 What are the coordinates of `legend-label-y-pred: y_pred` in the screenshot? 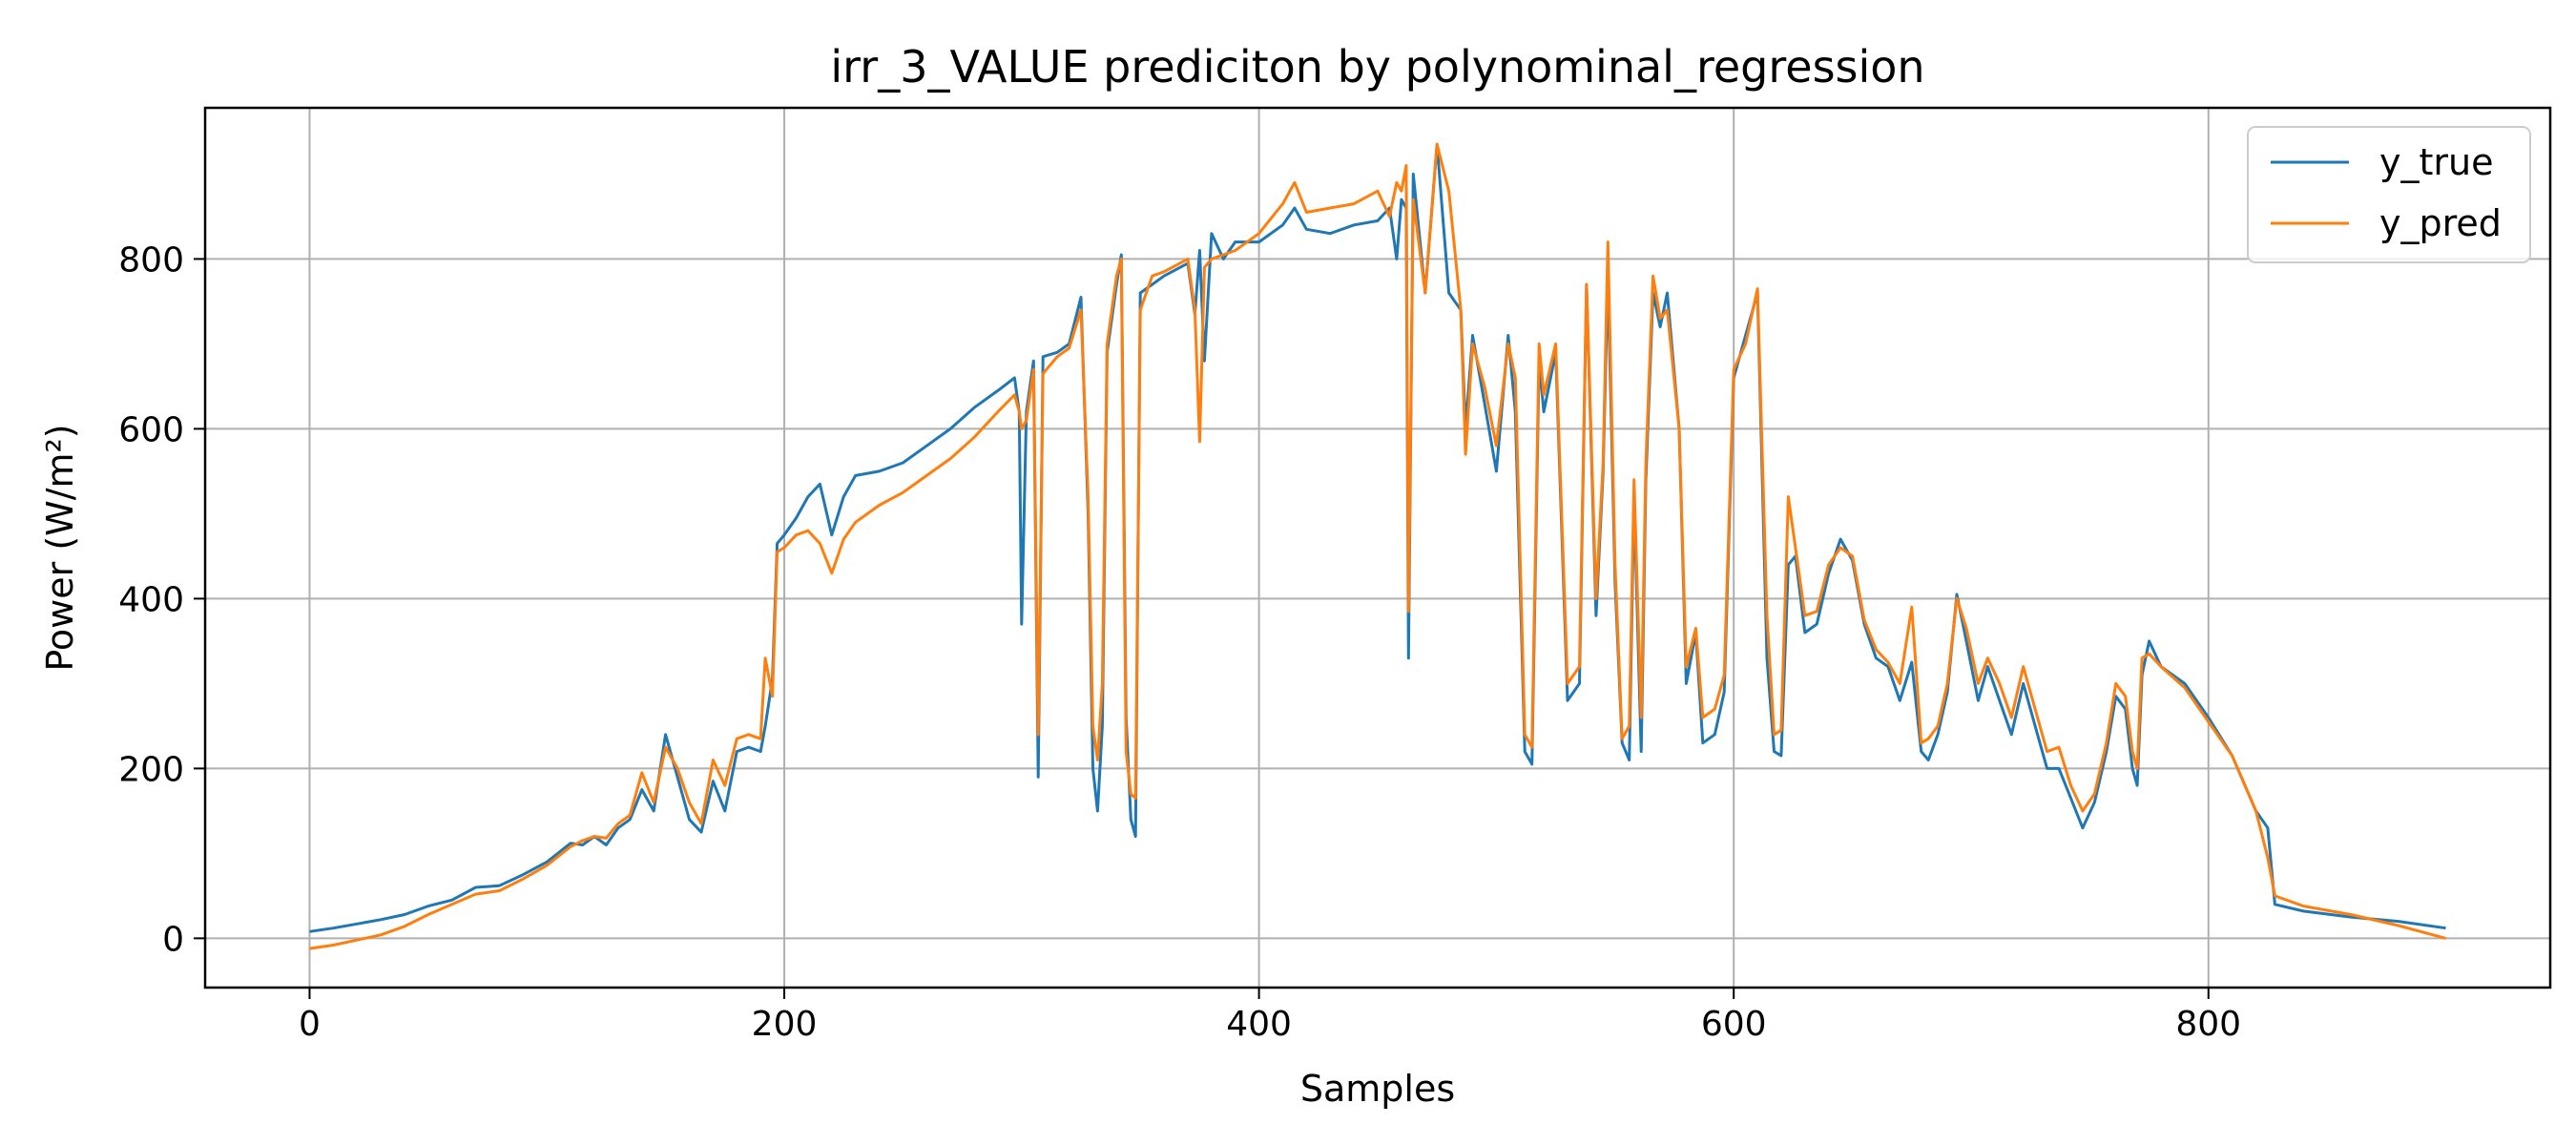 It's located at (2440, 223).